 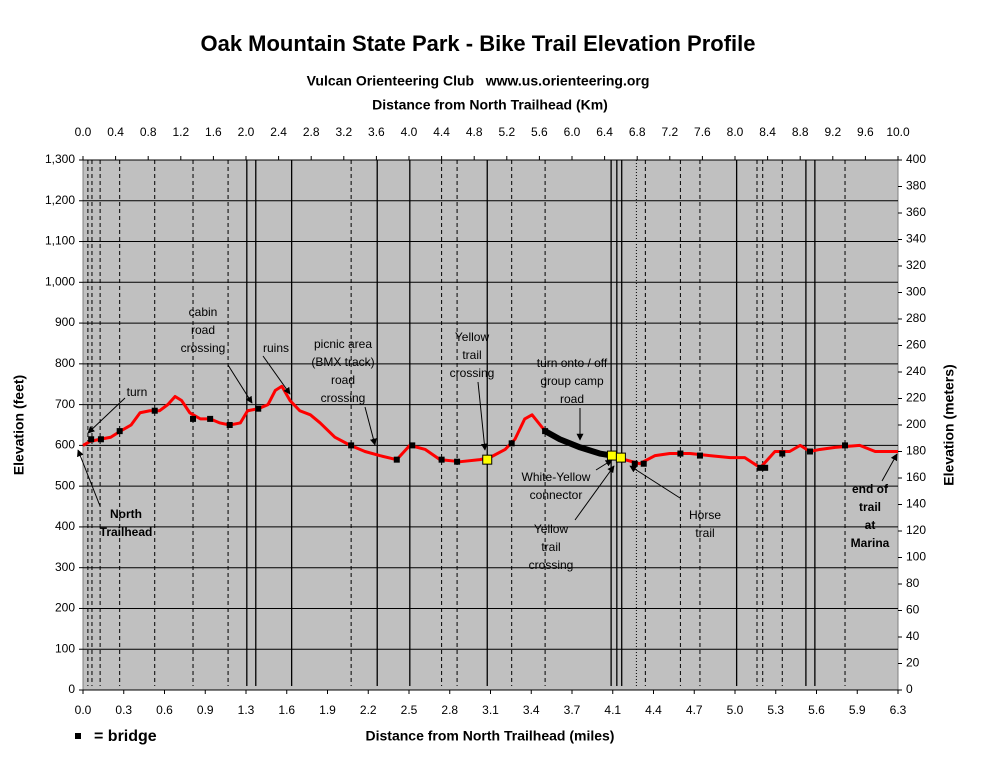 What do you see at coordinates (213, 132) in the screenshot?
I see `x-top-tick-label: 1.6` at bounding box center [213, 132].